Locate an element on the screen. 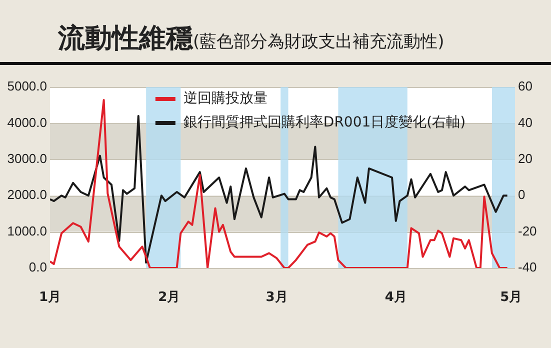 Image resolution: width=551 pixels, height=348 pixels. legend-label: 逆回購投放量 is located at coordinates (225, 98).